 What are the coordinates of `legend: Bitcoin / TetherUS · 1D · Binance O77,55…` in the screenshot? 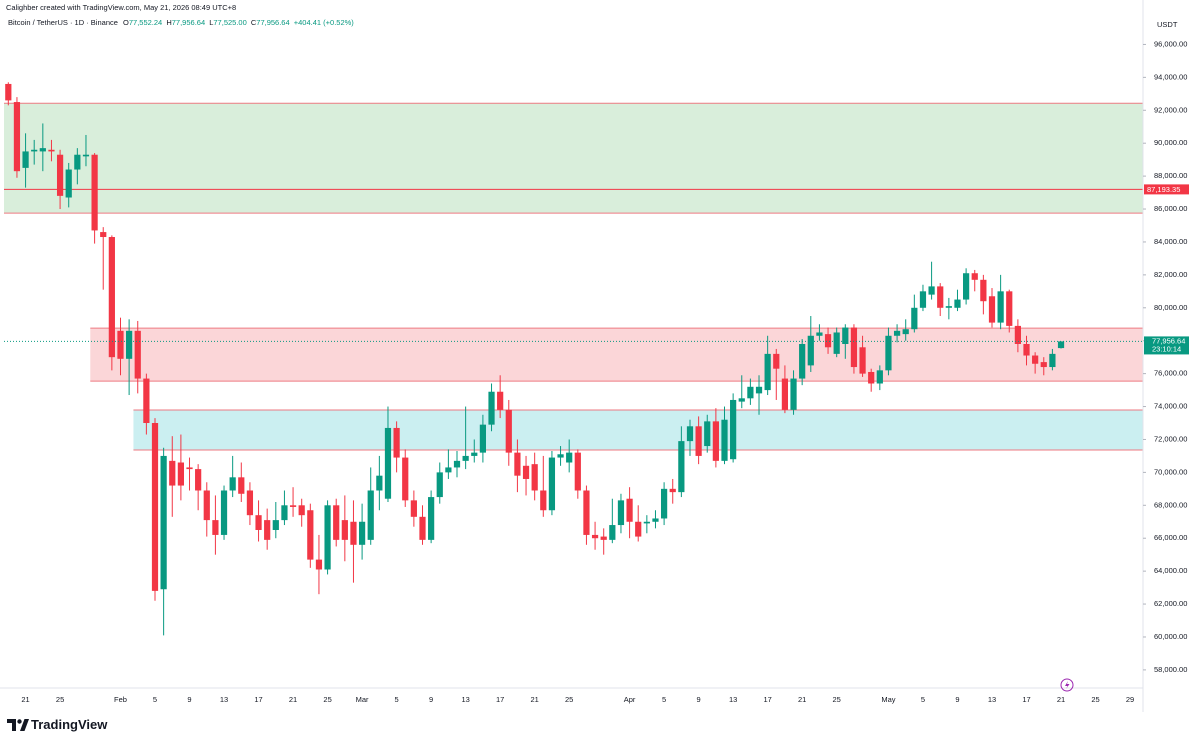 It's located at (181, 22).